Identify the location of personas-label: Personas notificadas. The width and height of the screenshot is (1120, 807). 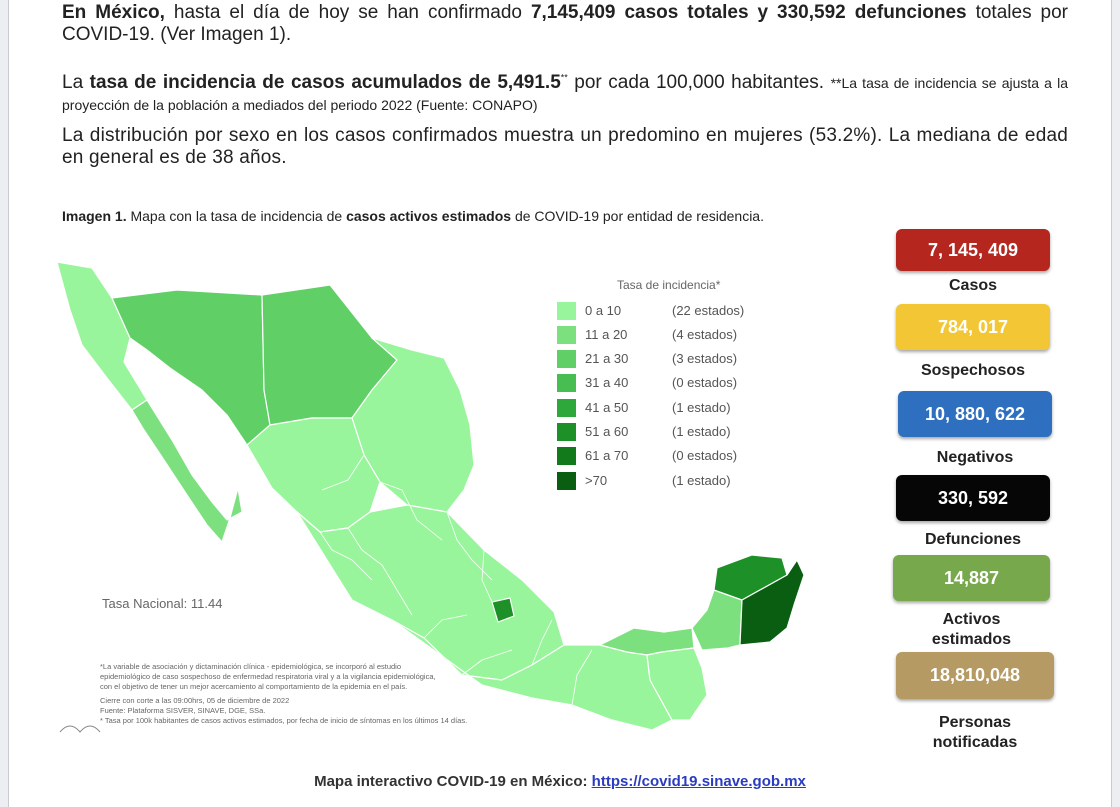
(975, 733).